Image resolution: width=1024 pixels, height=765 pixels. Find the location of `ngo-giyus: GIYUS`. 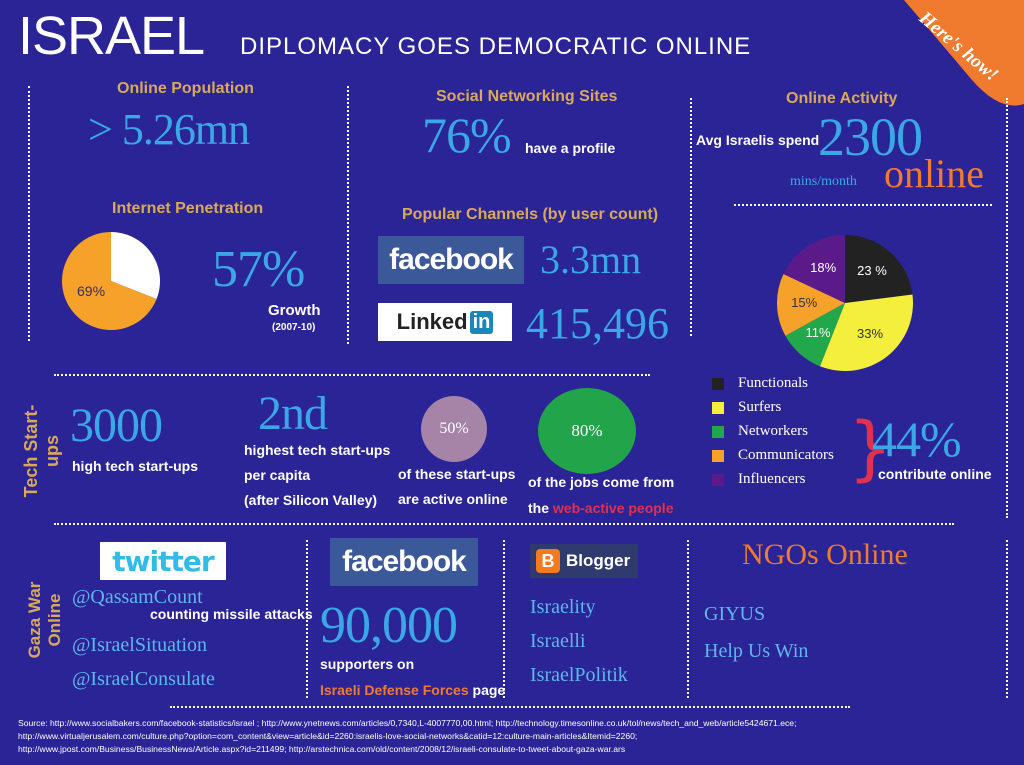

ngo-giyus: GIYUS is located at coordinates (735, 614).